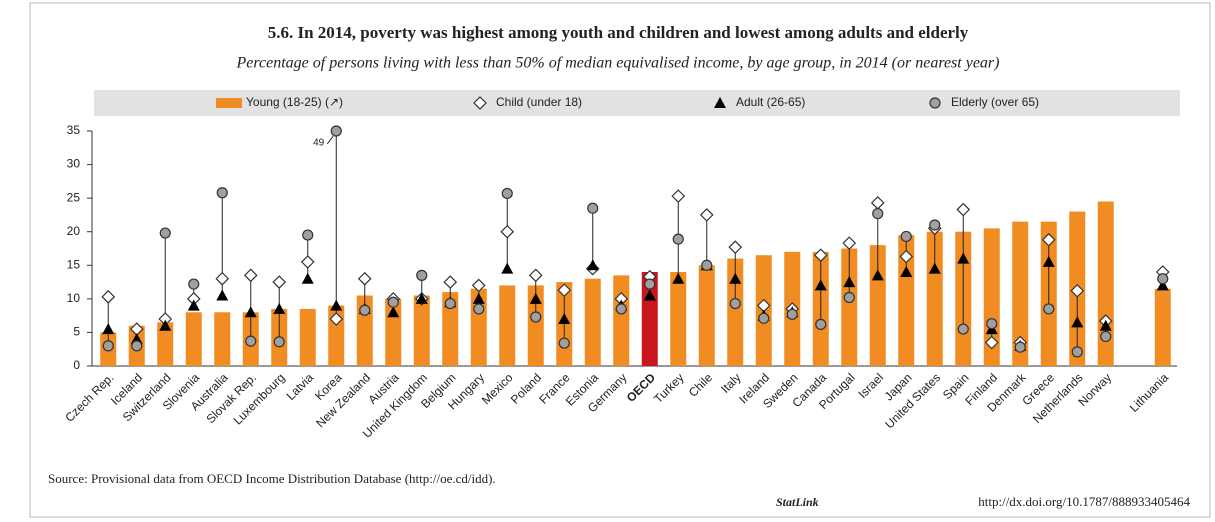 The height and width of the screenshot is (522, 1215). I want to click on legend-label: Child (under 18), so click(539, 102).